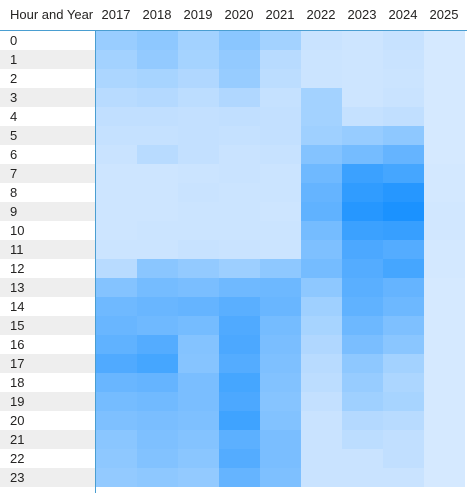 The width and height of the screenshot is (467, 493). I want to click on heatmap-cell-23-2018, so click(157, 477).